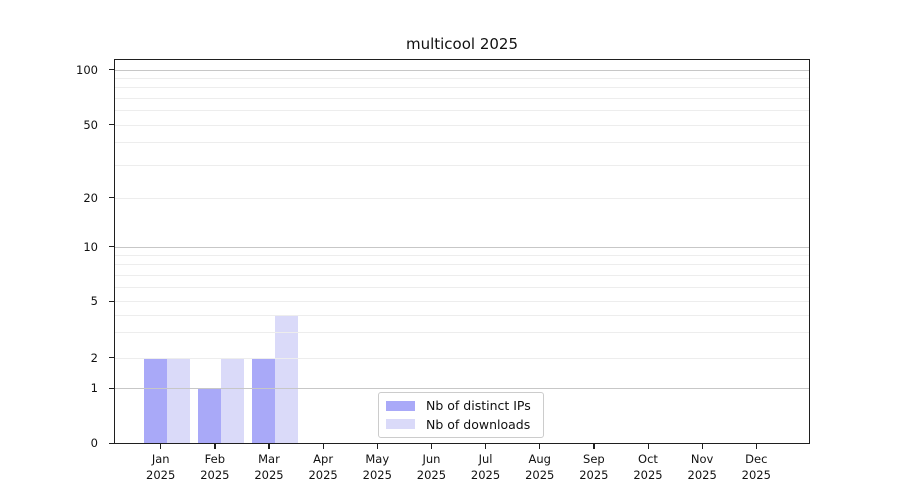 The image size is (900, 500). I want to click on x-tick-label-line: Feb, so click(215, 459).